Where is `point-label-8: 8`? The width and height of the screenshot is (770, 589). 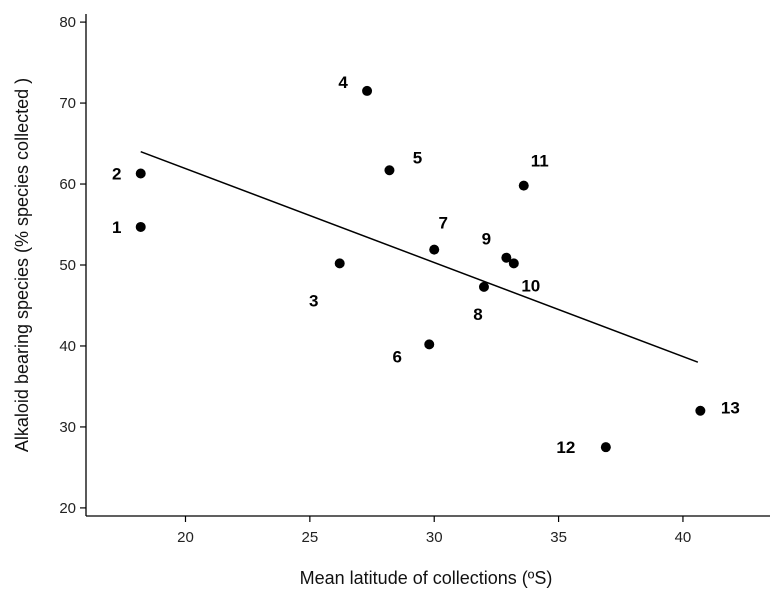 point-label-8: 8 is located at coordinates (477, 314).